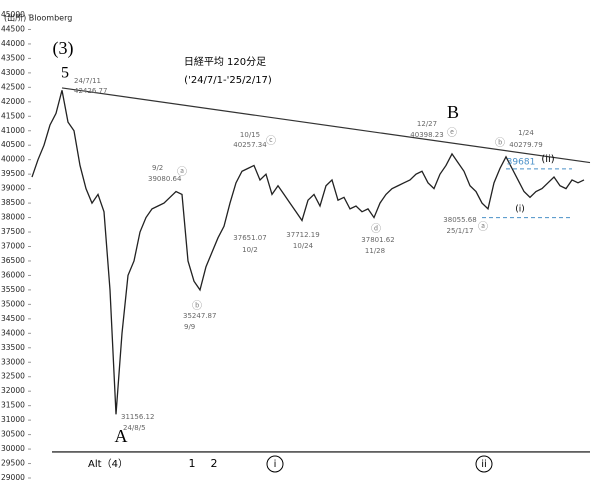 Image resolution: width=605 pixels, height=484 pixels. I want to click on annotation: 1, so click(192, 463).